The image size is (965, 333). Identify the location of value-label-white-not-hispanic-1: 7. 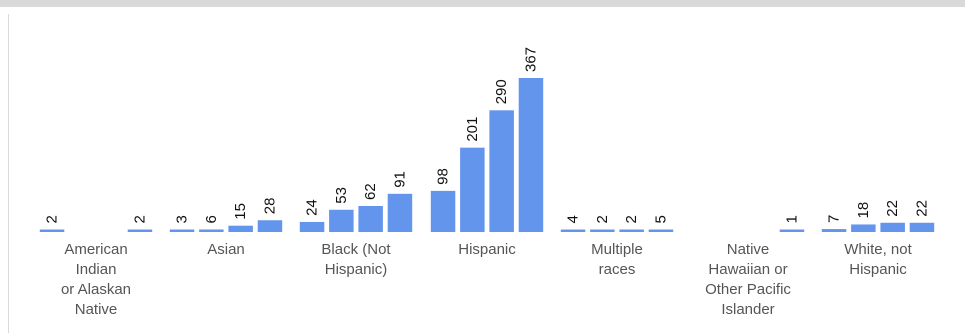
(834, 219).